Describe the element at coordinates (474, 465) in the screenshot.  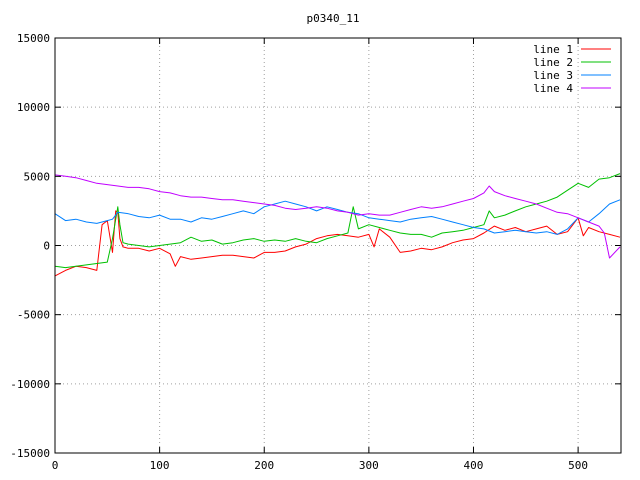
I see `x-tick-label: 400` at that location.